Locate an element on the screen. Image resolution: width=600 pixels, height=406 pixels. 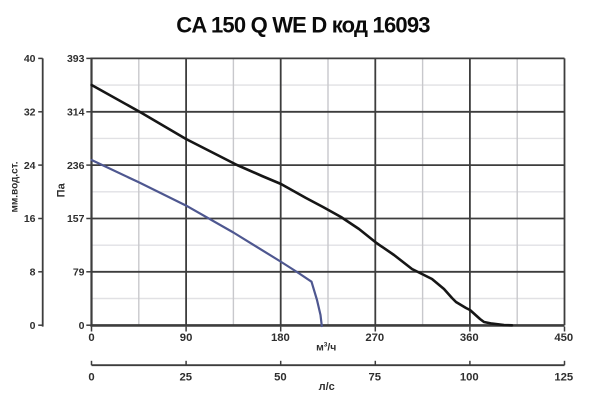
svg-text: 90 is located at coordinates (186, 338).